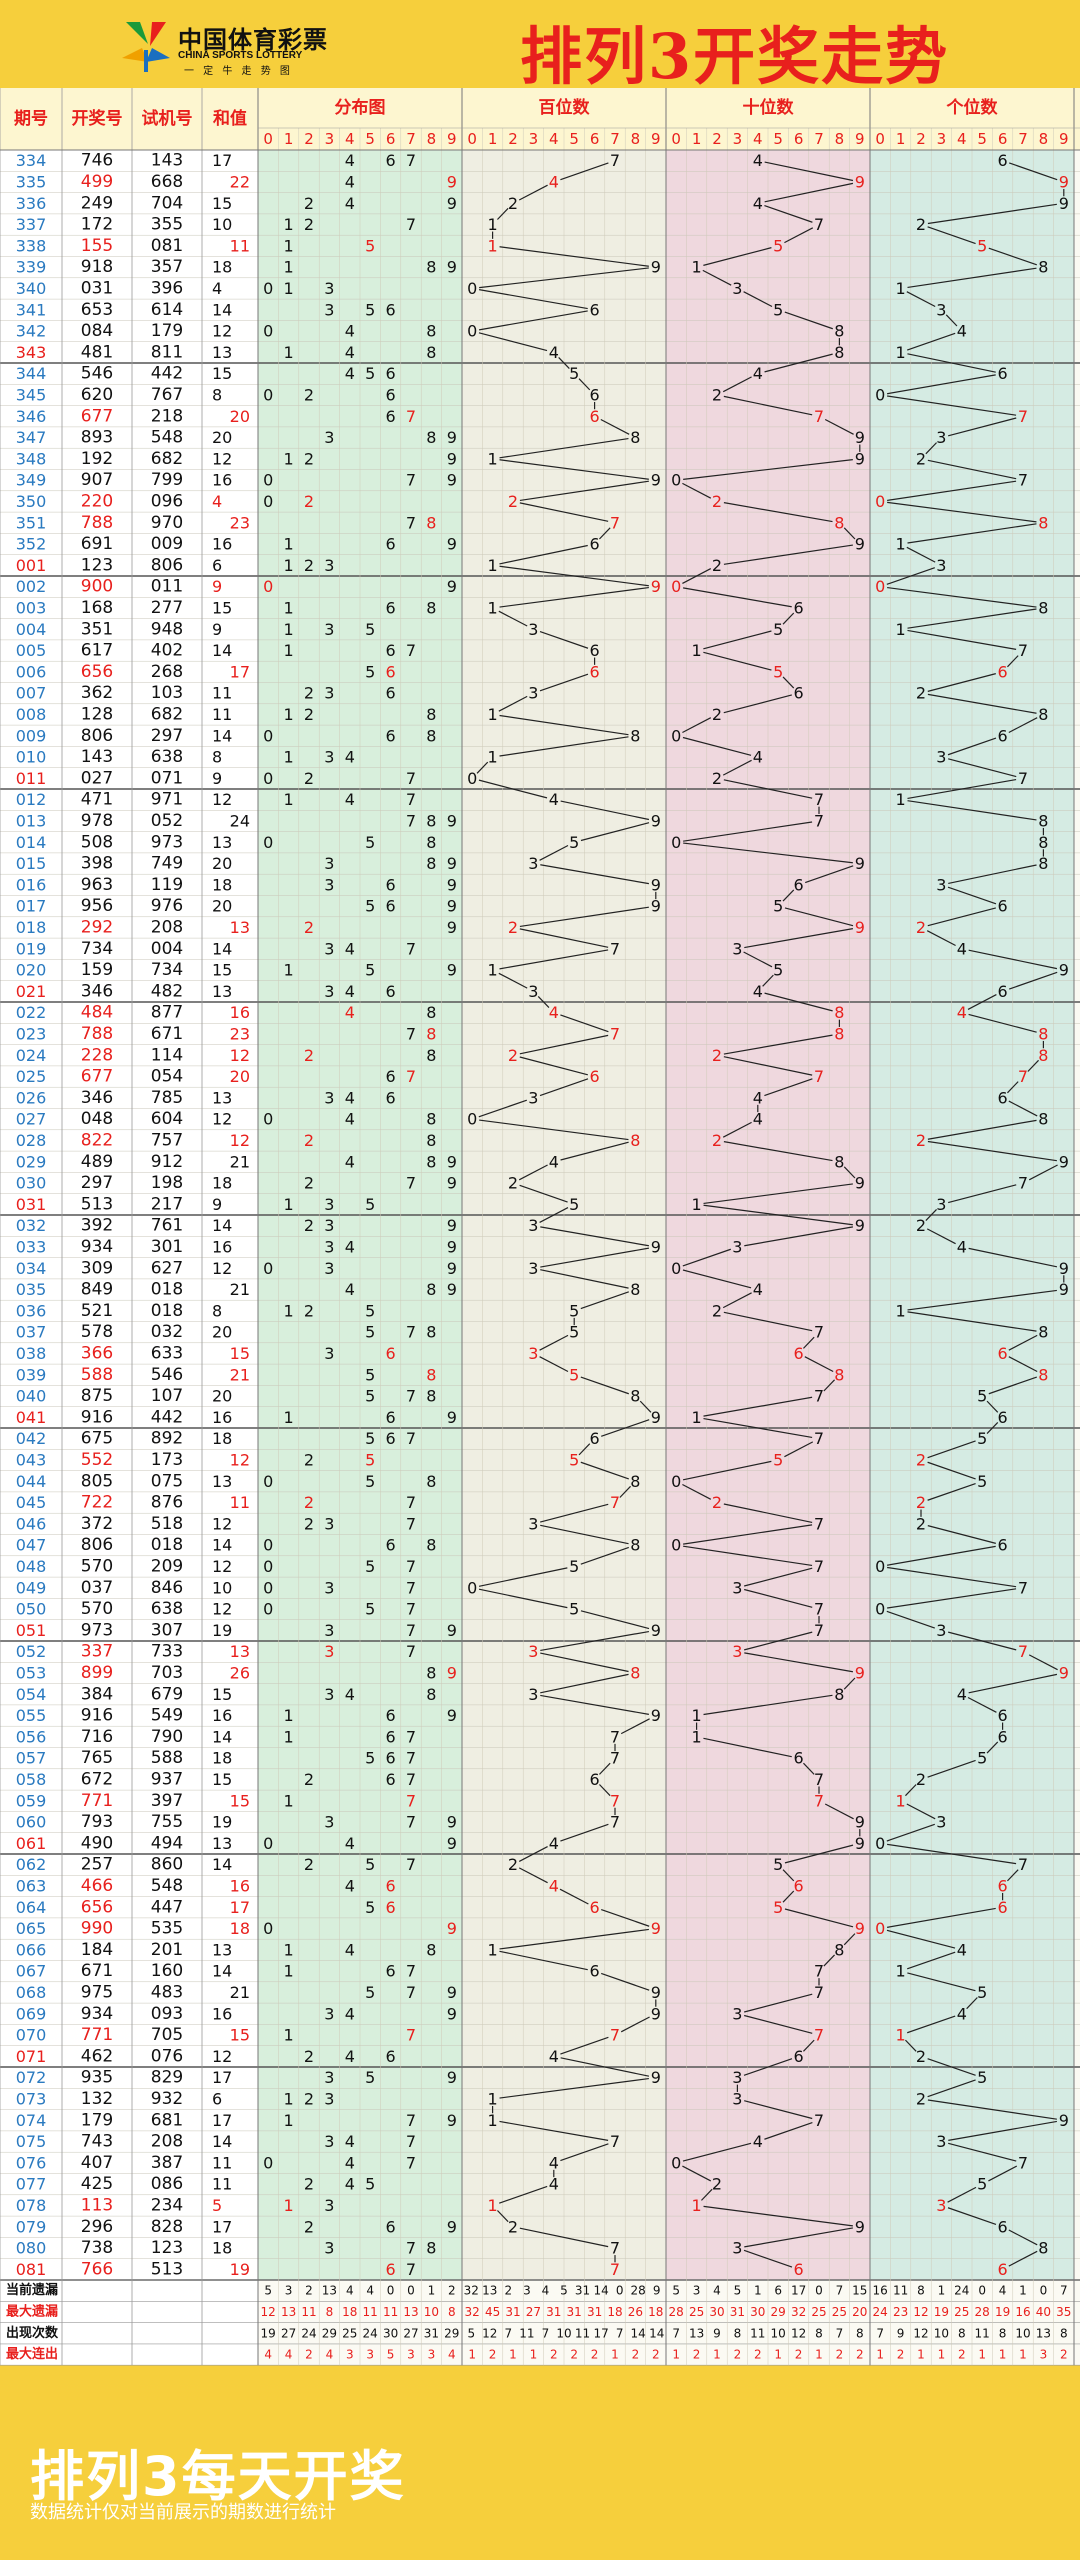 The image size is (1080, 2560). What do you see at coordinates (222, 1949) in the screenshot?
I see `sum-value: 13` at bounding box center [222, 1949].